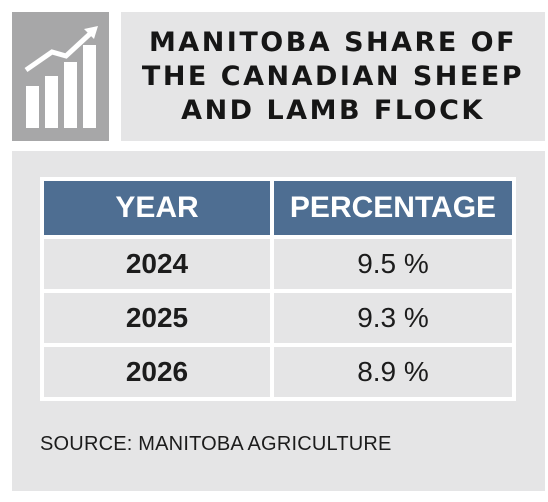  I want to click on cell-year: 2025, so click(157, 318).